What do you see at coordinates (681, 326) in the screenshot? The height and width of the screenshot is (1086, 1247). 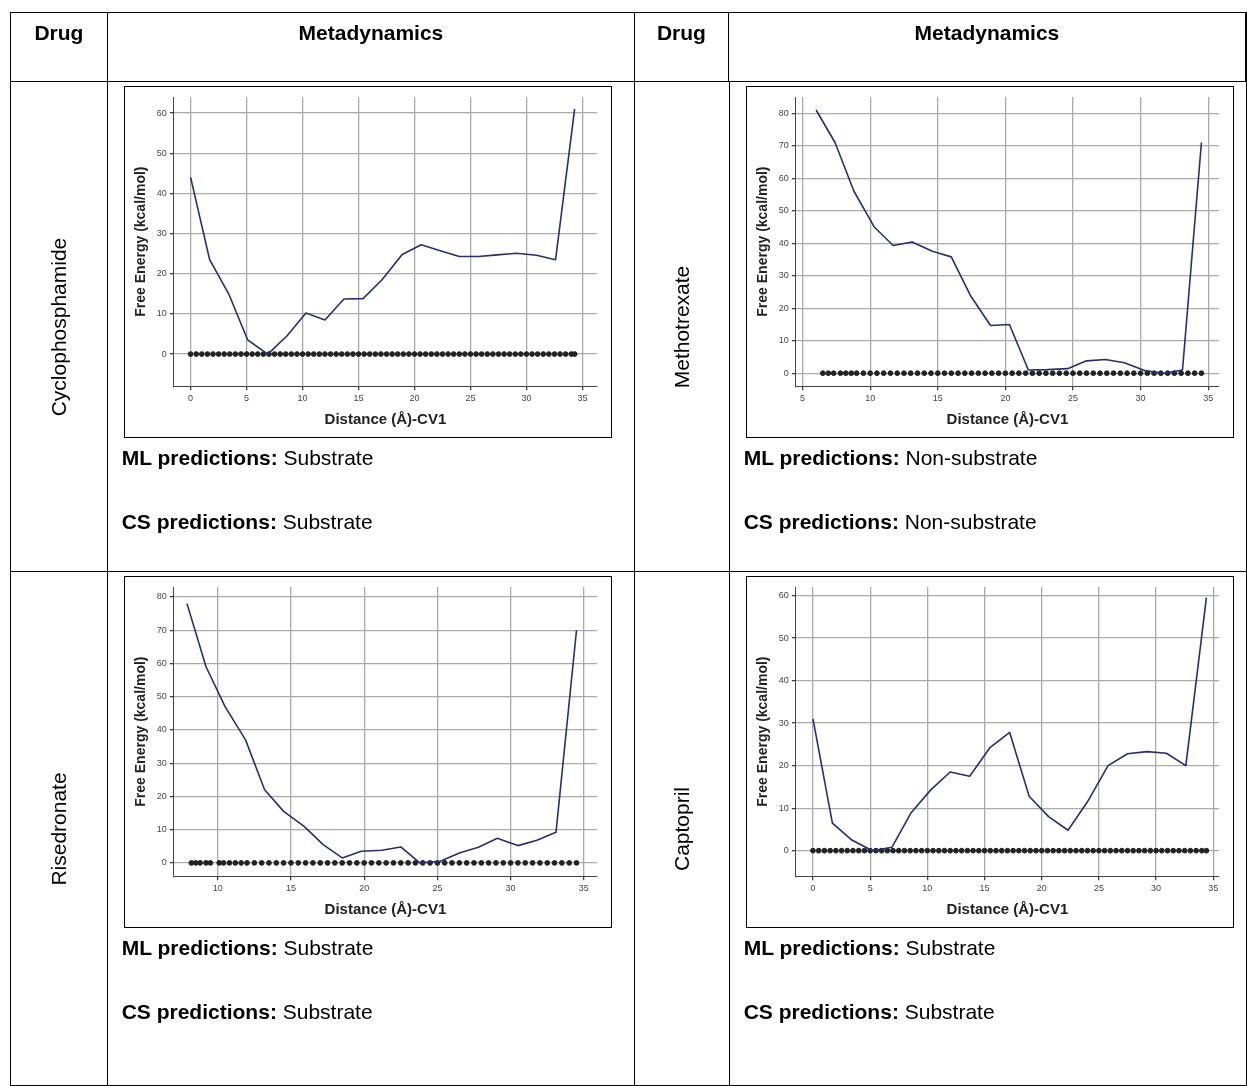 I see `text: Methotrexate` at bounding box center [681, 326].